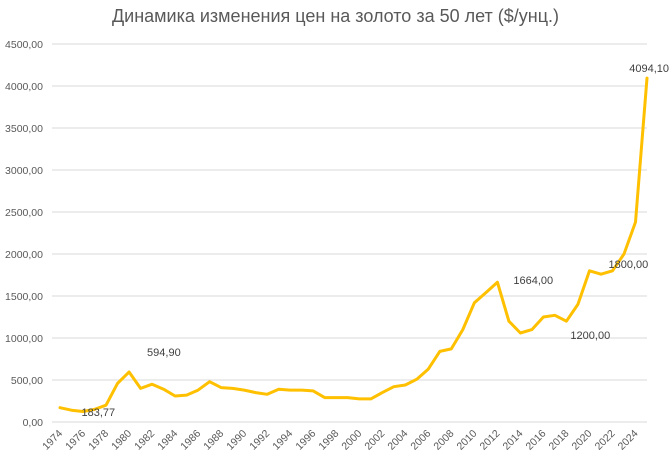  Describe the element at coordinates (605, 440) in the screenshot. I see `x-tick-label: 2022` at that location.